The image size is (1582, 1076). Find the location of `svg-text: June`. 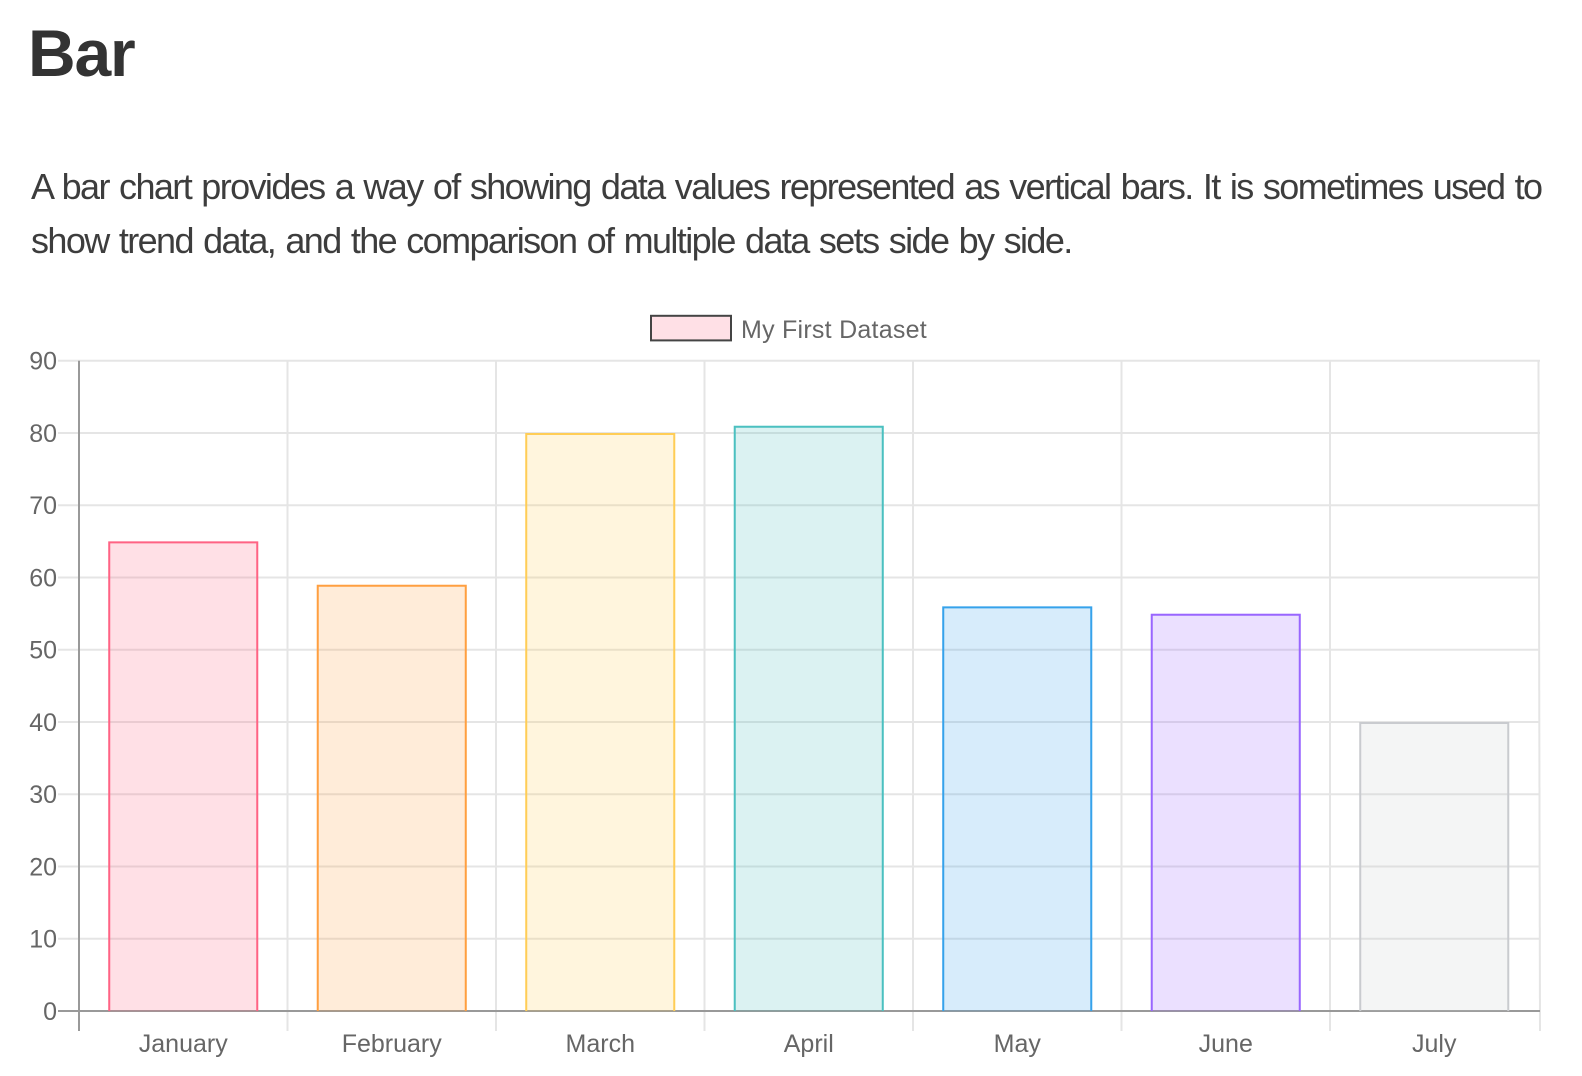

svg-text: June is located at coordinates (1226, 1044).